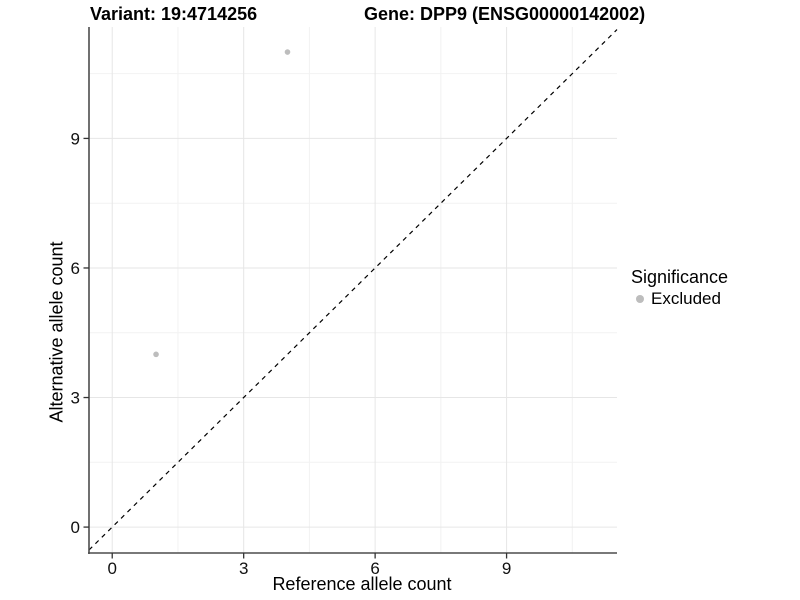 This screenshot has width=800, height=600. What do you see at coordinates (75, 138) in the screenshot?
I see `y-tick-label: 9` at bounding box center [75, 138].